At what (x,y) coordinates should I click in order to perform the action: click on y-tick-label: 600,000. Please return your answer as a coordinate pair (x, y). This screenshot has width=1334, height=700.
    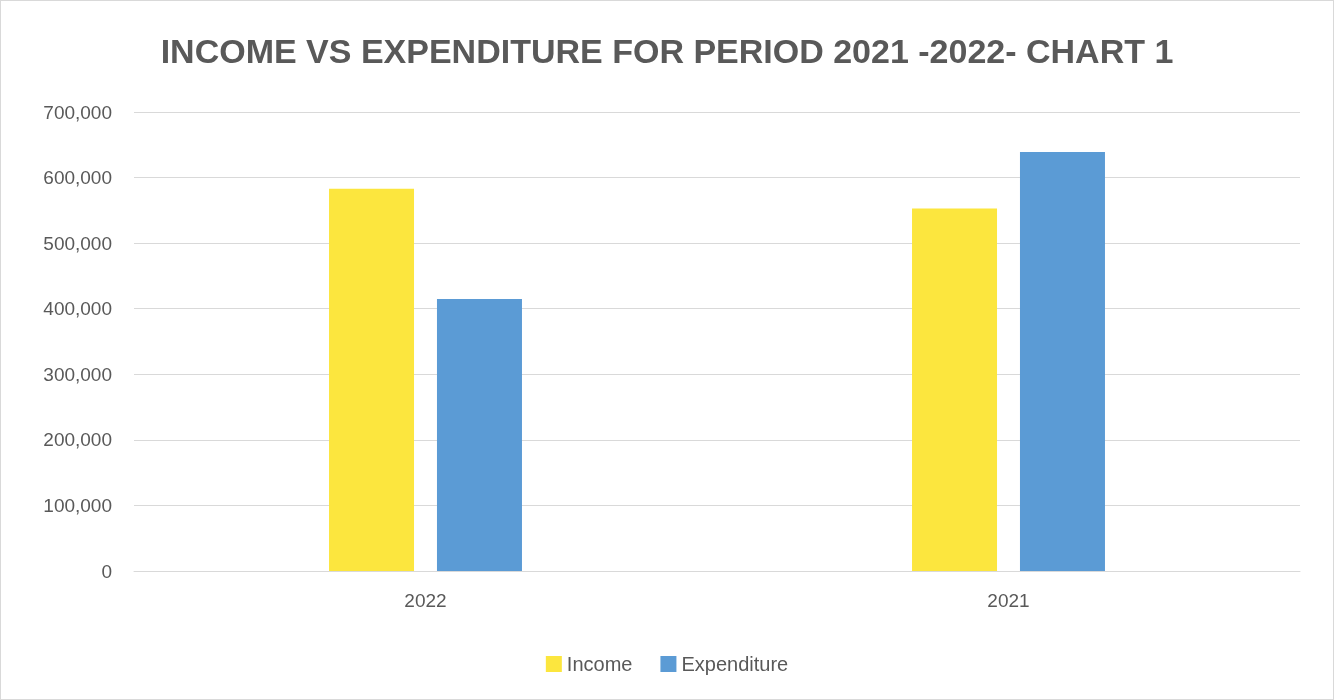
    Looking at the image, I should click on (77, 178).